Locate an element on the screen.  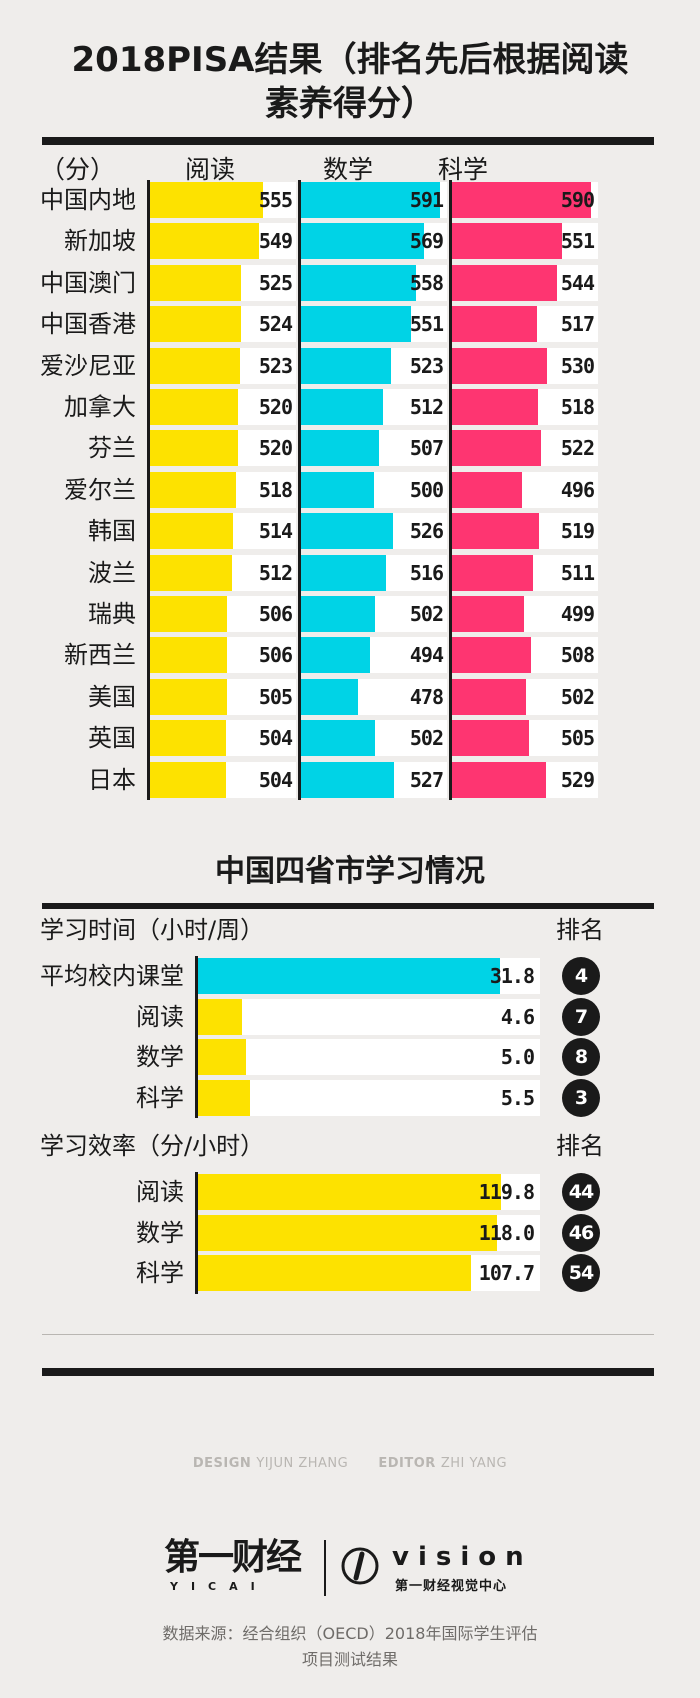
category-label: 爱尔兰 is located at coordinates (100, 489).